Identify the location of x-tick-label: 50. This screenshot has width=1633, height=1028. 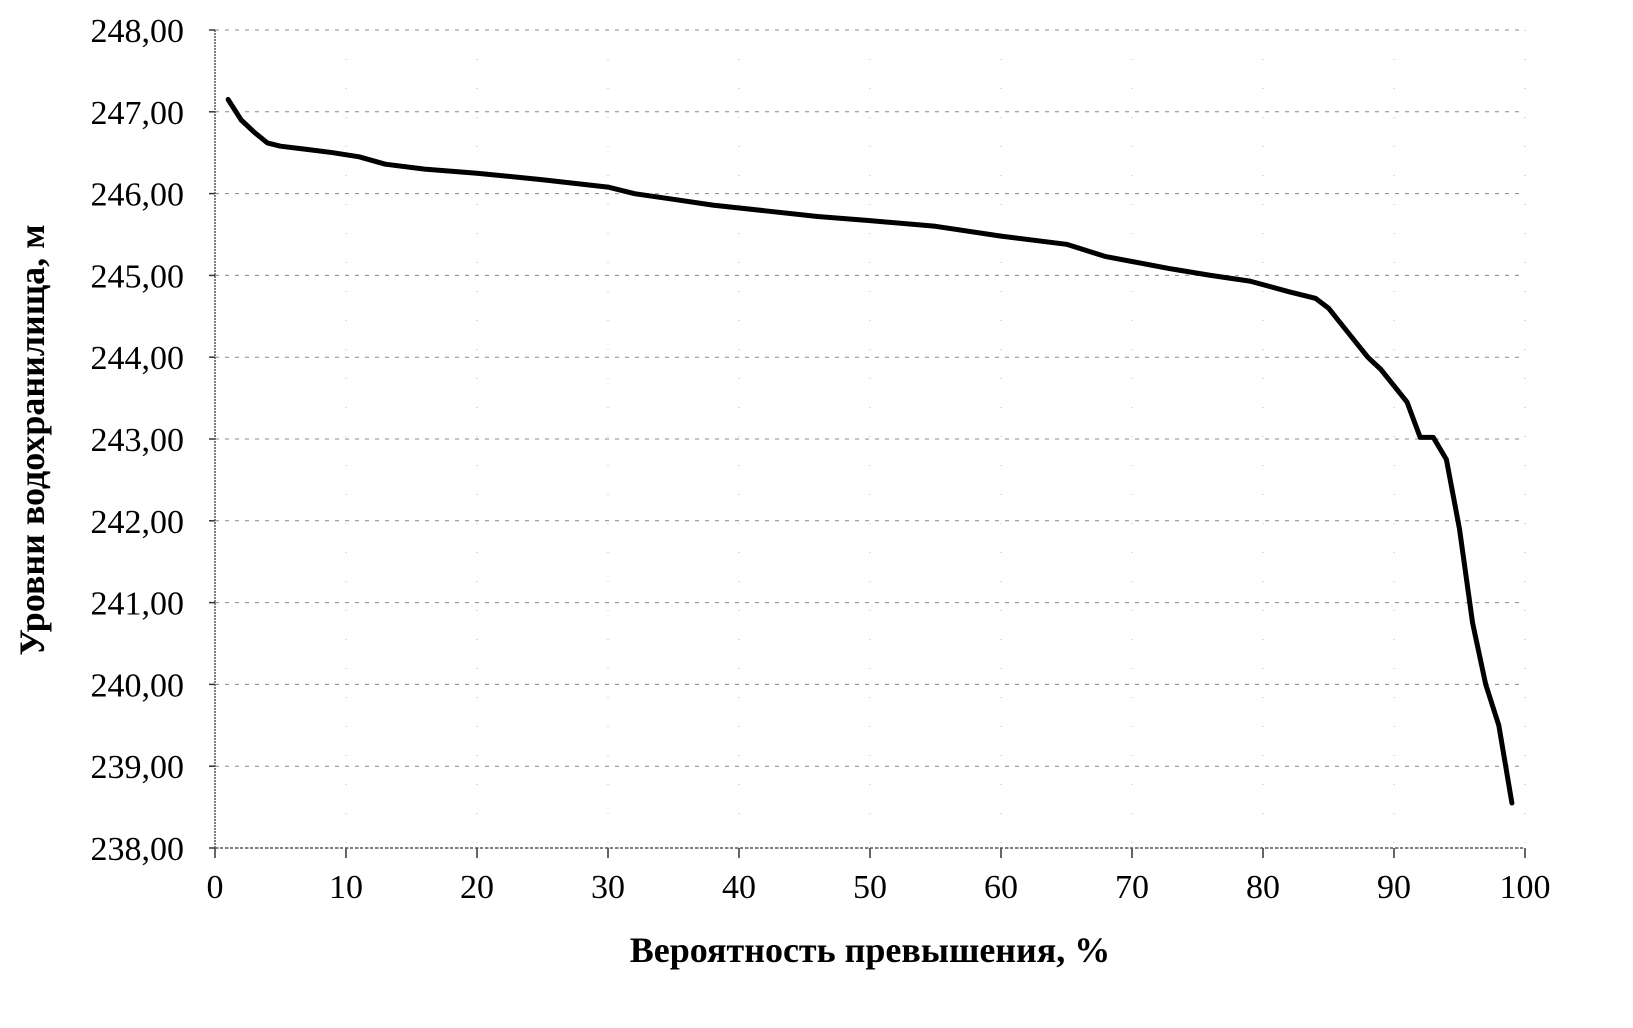
(870, 887).